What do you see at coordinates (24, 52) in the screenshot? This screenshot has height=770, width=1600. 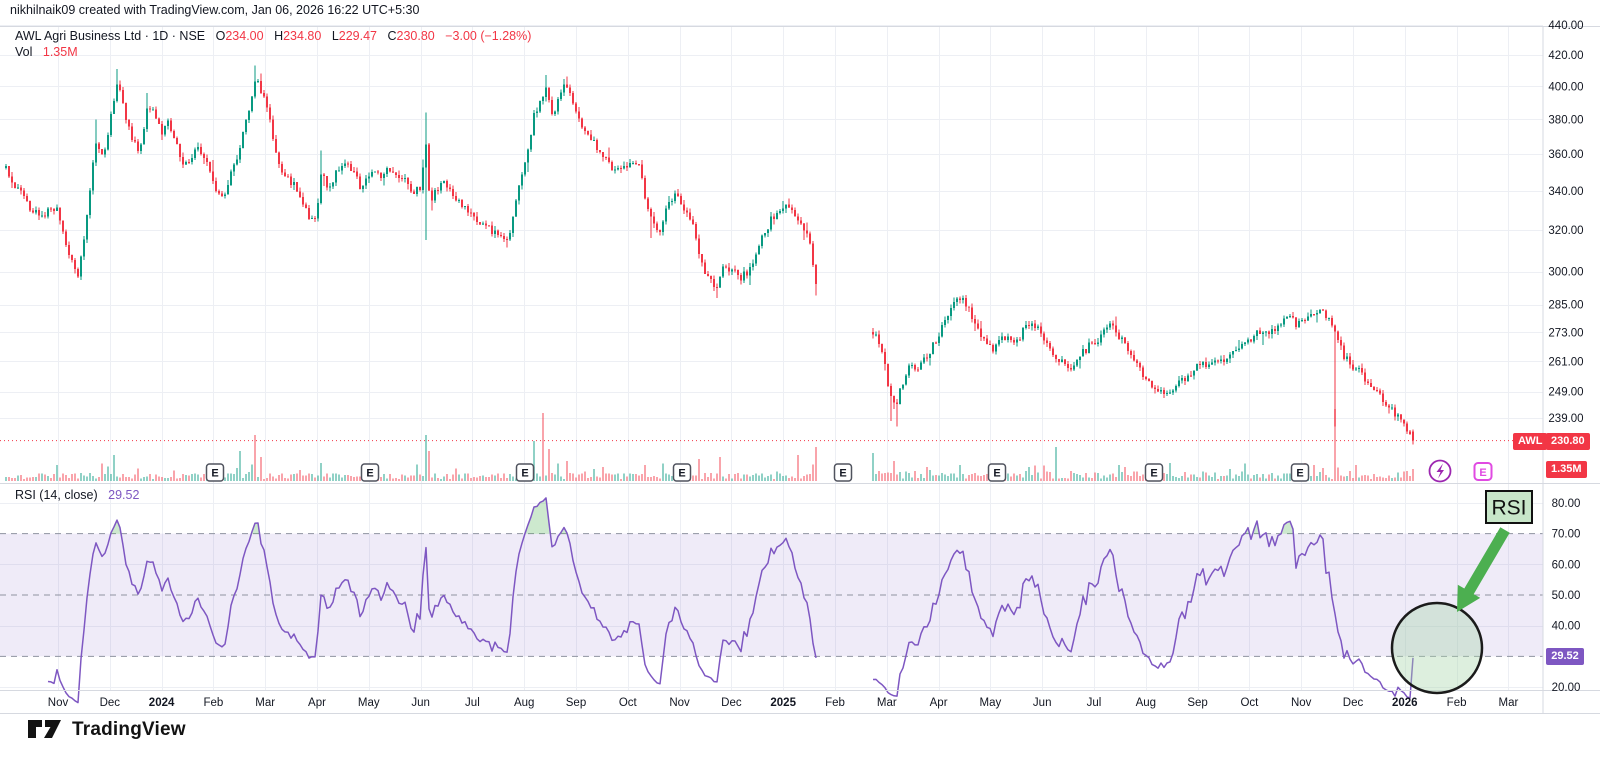 I see `volume-label: Vol` at bounding box center [24, 52].